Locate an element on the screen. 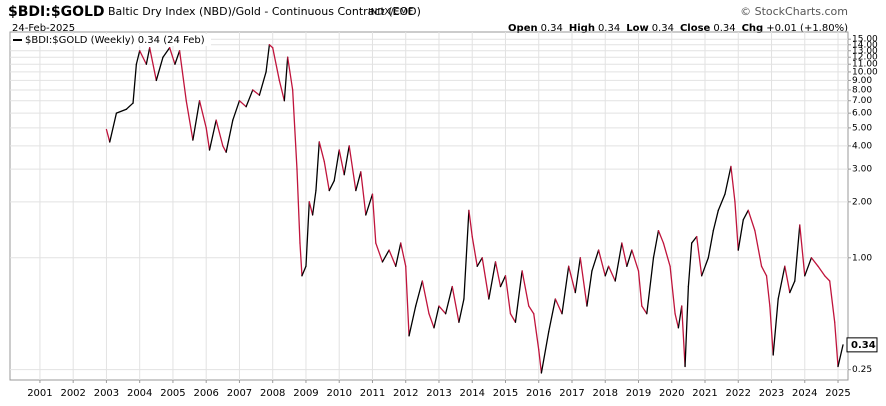 The image size is (886, 406). y-tick-label: 0.25 is located at coordinates (862, 370).